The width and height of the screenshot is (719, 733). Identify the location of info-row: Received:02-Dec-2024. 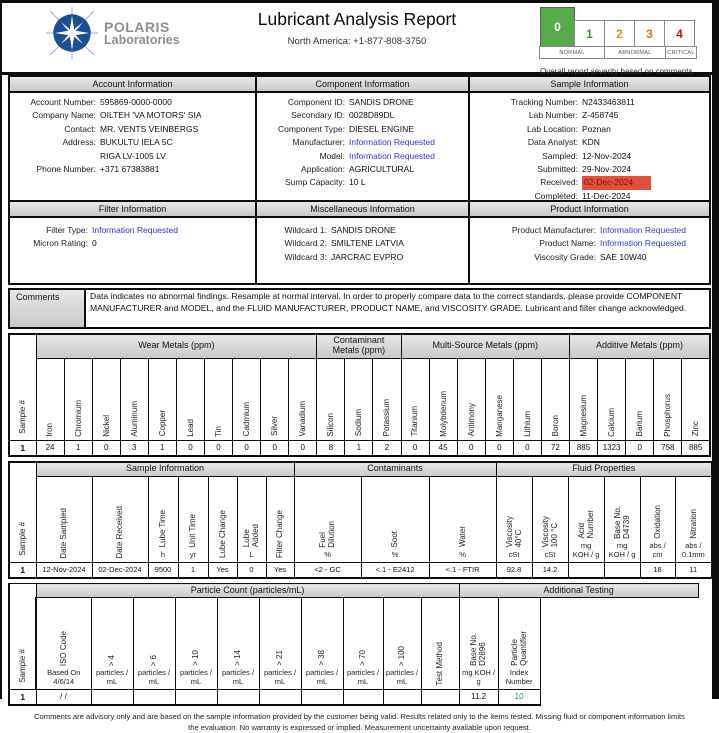
(589, 182).